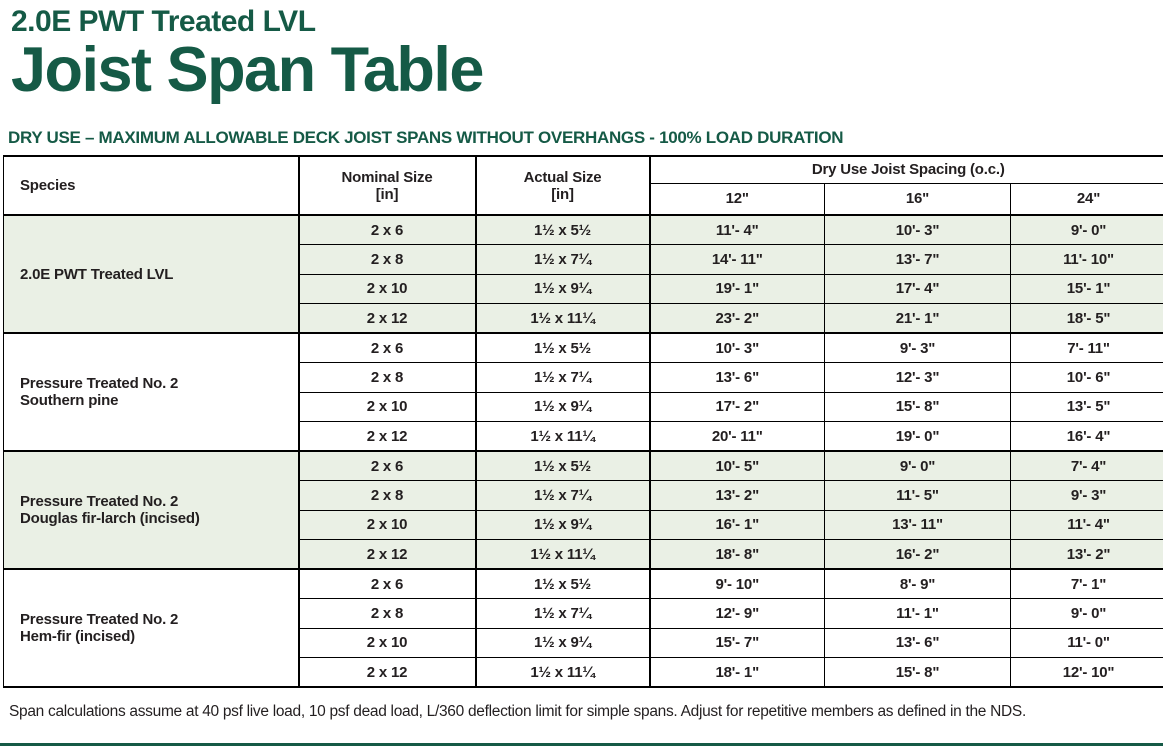 The image size is (1163, 746). I want to click on table-row: 2 x 12 1½ x 11¼ 20'- 11" 19'- 0" 16'- 4", so click(583, 436).